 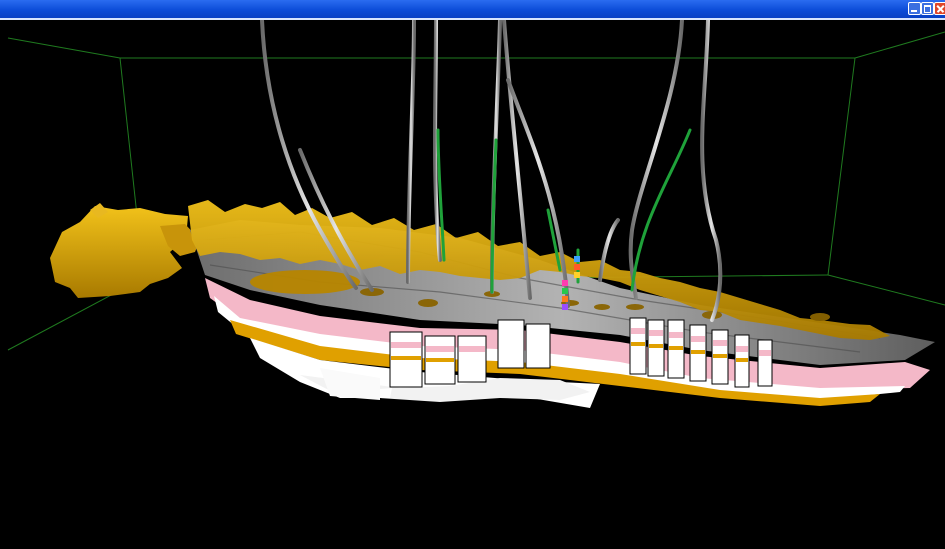 What do you see at coordinates (564, 211) in the screenshot?
I see `well-logs` at bounding box center [564, 211].